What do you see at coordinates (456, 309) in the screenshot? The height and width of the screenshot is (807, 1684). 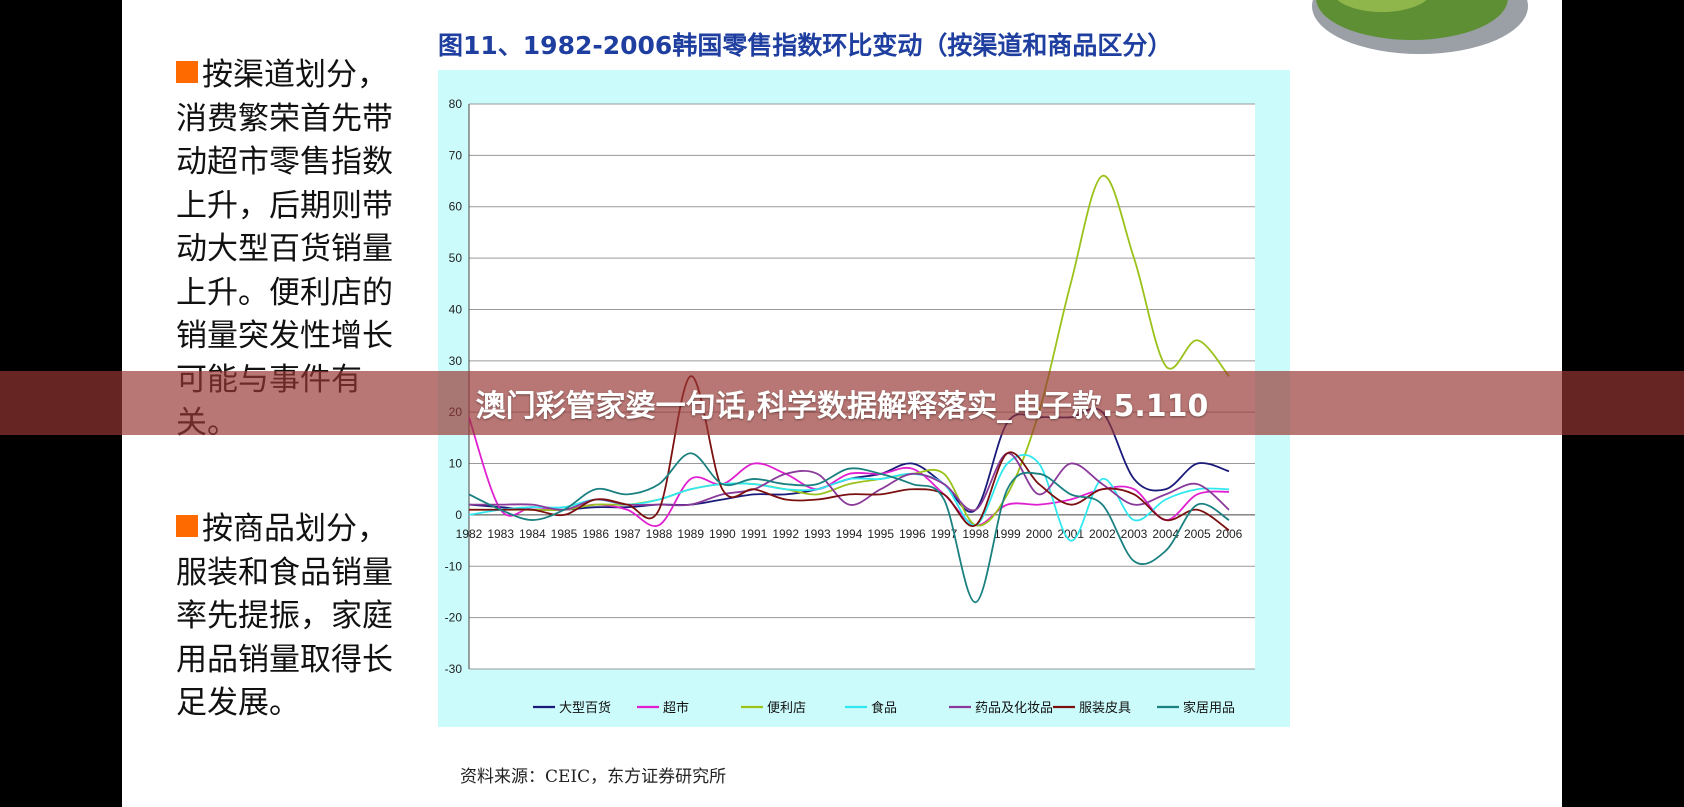 I see `y-tick-label: 40` at bounding box center [456, 309].